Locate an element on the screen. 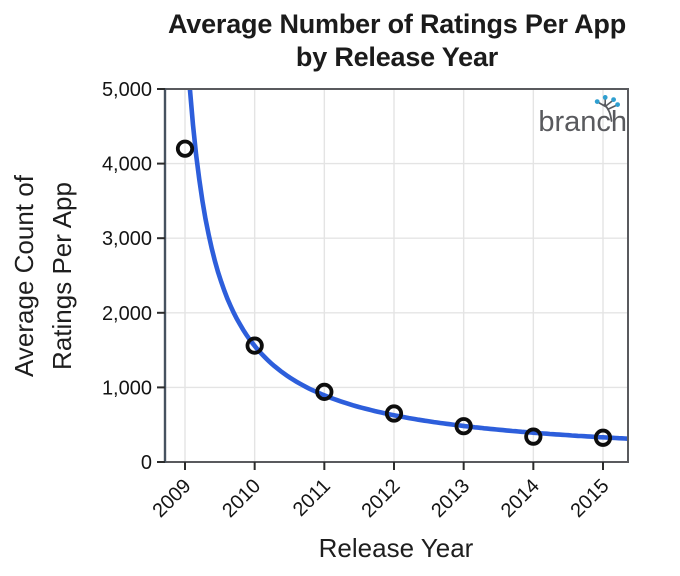 This screenshot has height=576, width=680. y-axis-title-line1: Average Count of is located at coordinates (24, 275).